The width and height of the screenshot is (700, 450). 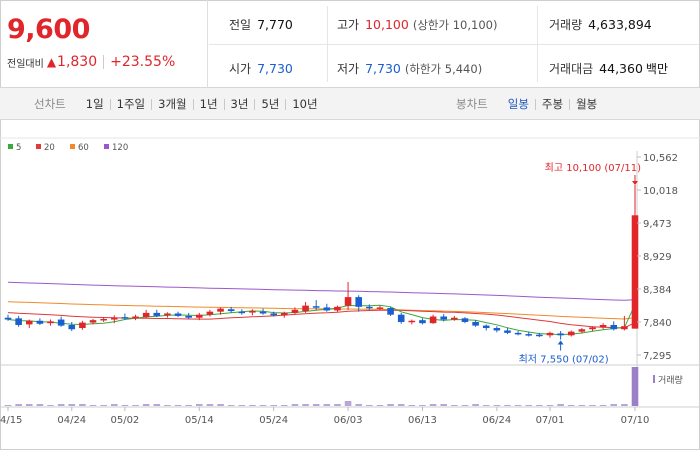 I want to click on y-tick-label: 8,384, so click(x=657, y=290).